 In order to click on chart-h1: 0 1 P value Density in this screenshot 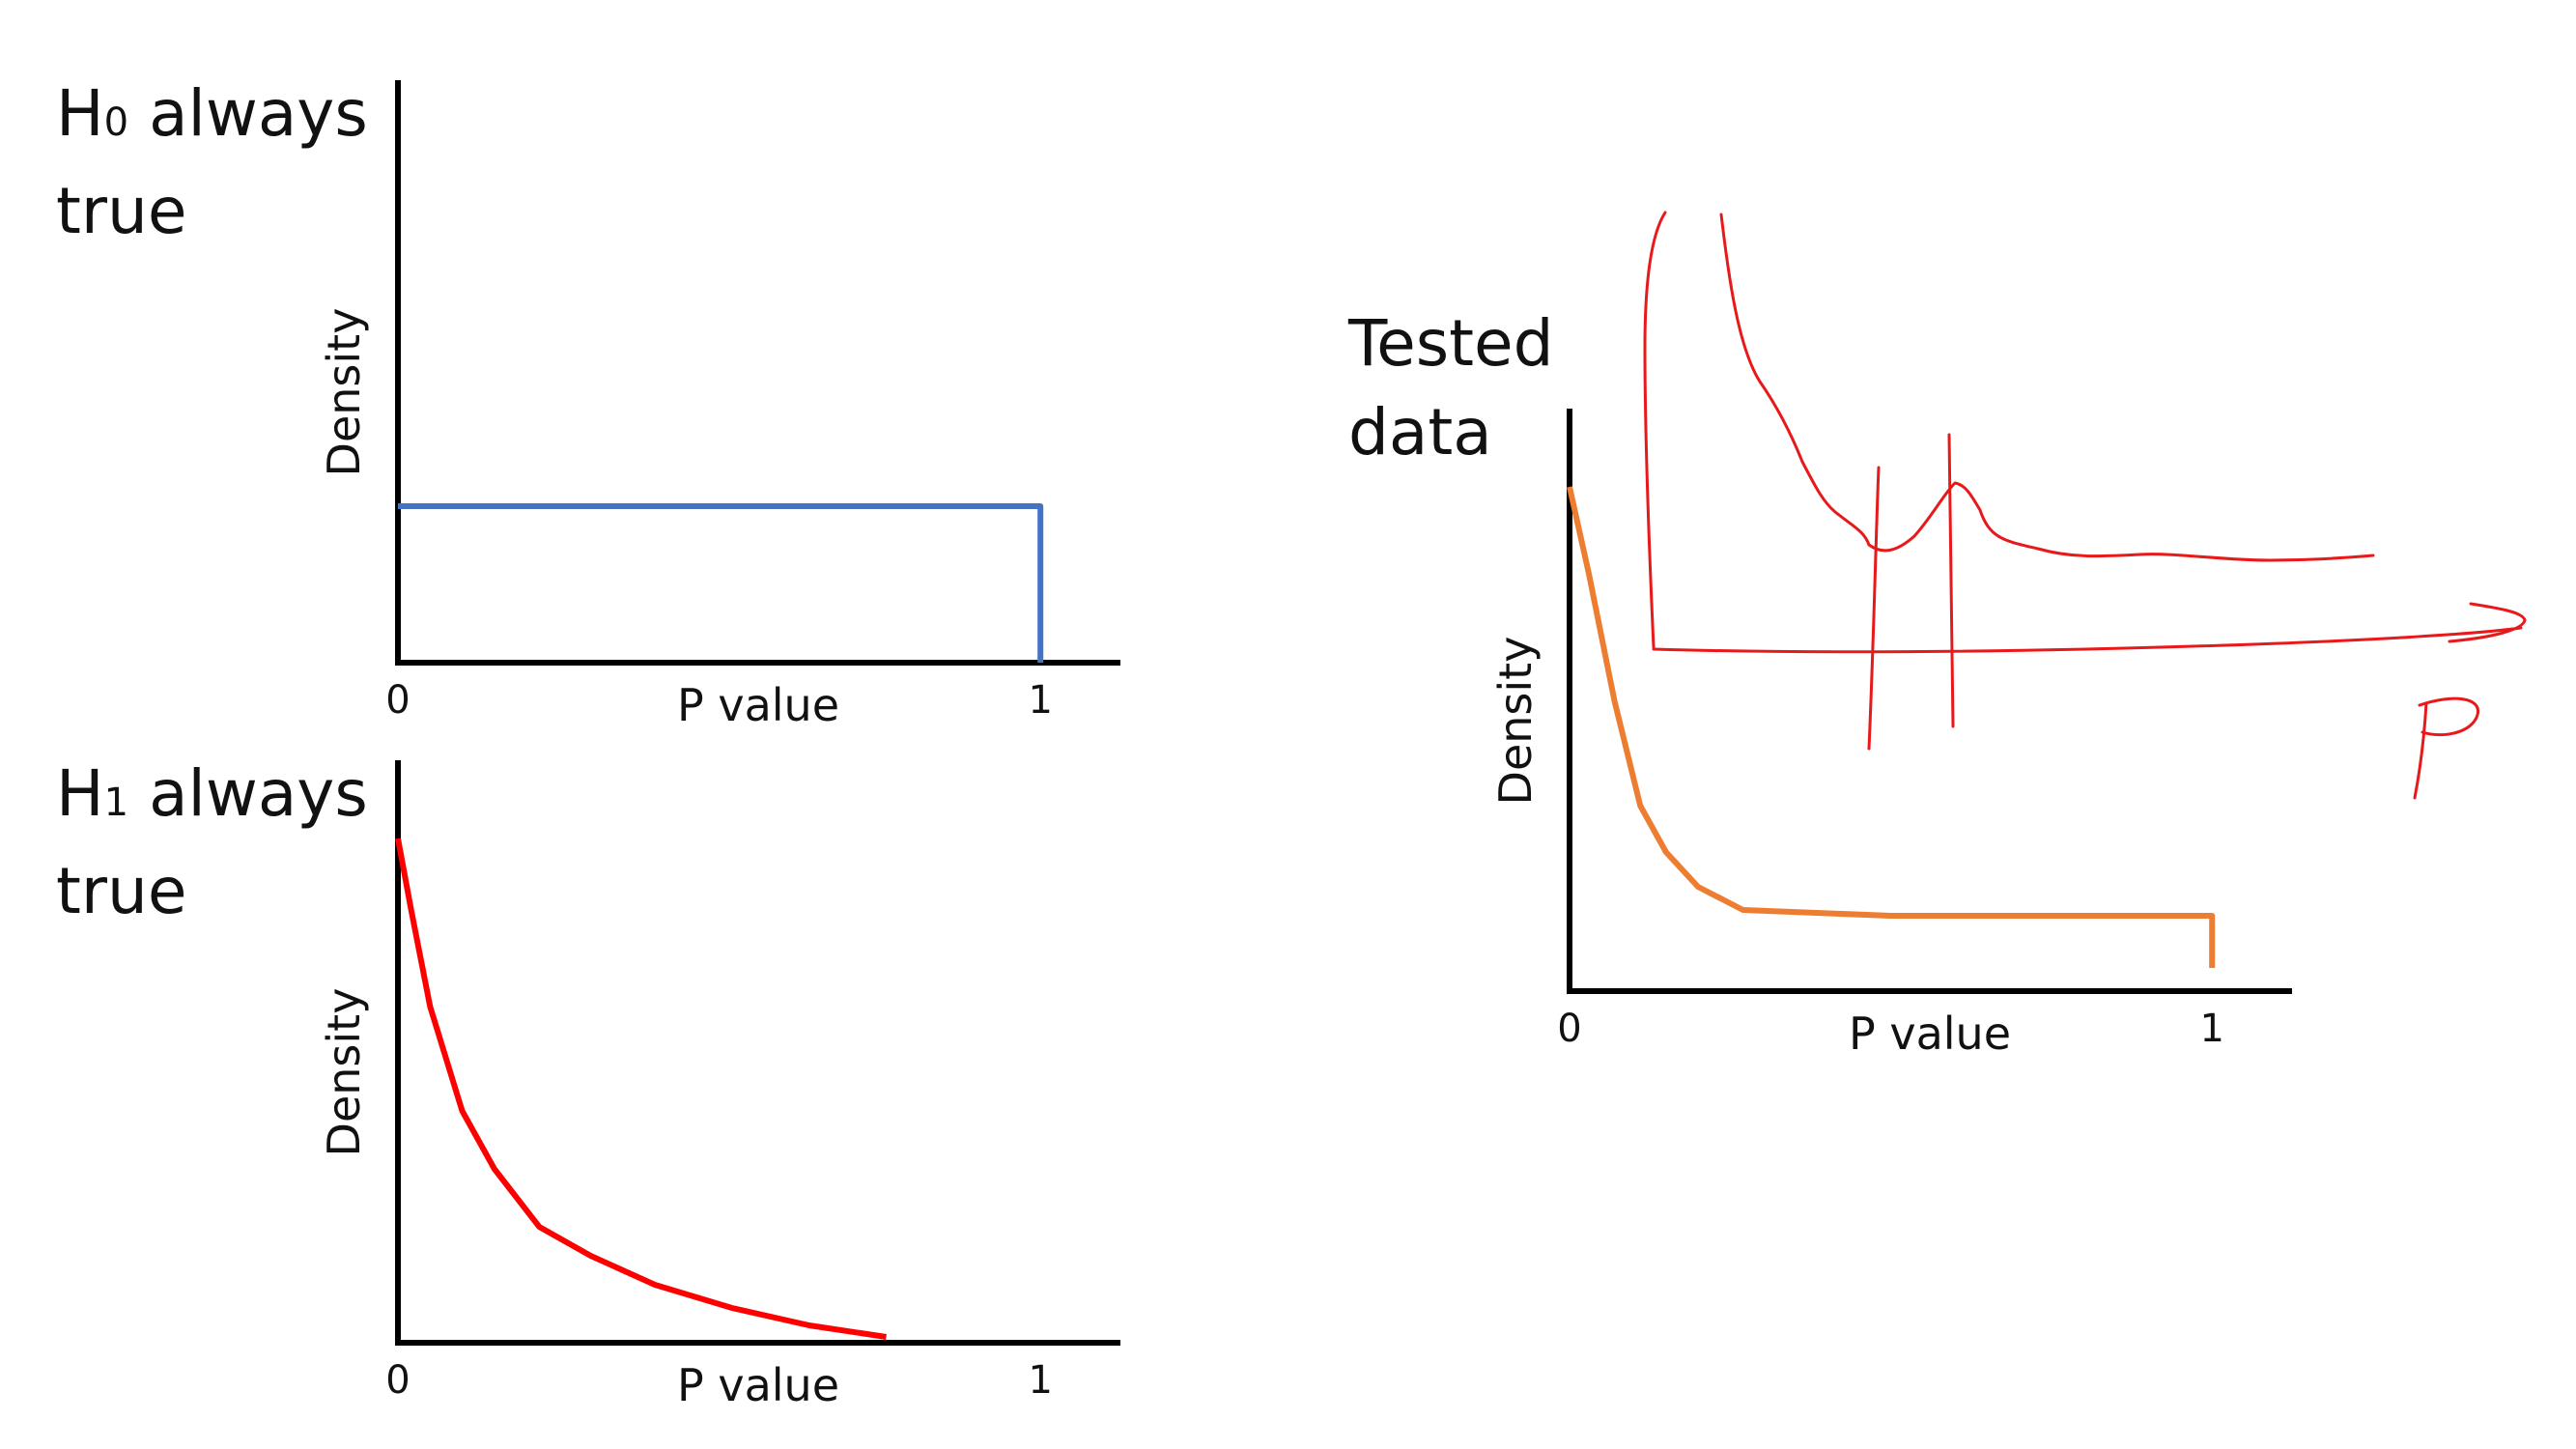, I will do `click(719, 1085)`.